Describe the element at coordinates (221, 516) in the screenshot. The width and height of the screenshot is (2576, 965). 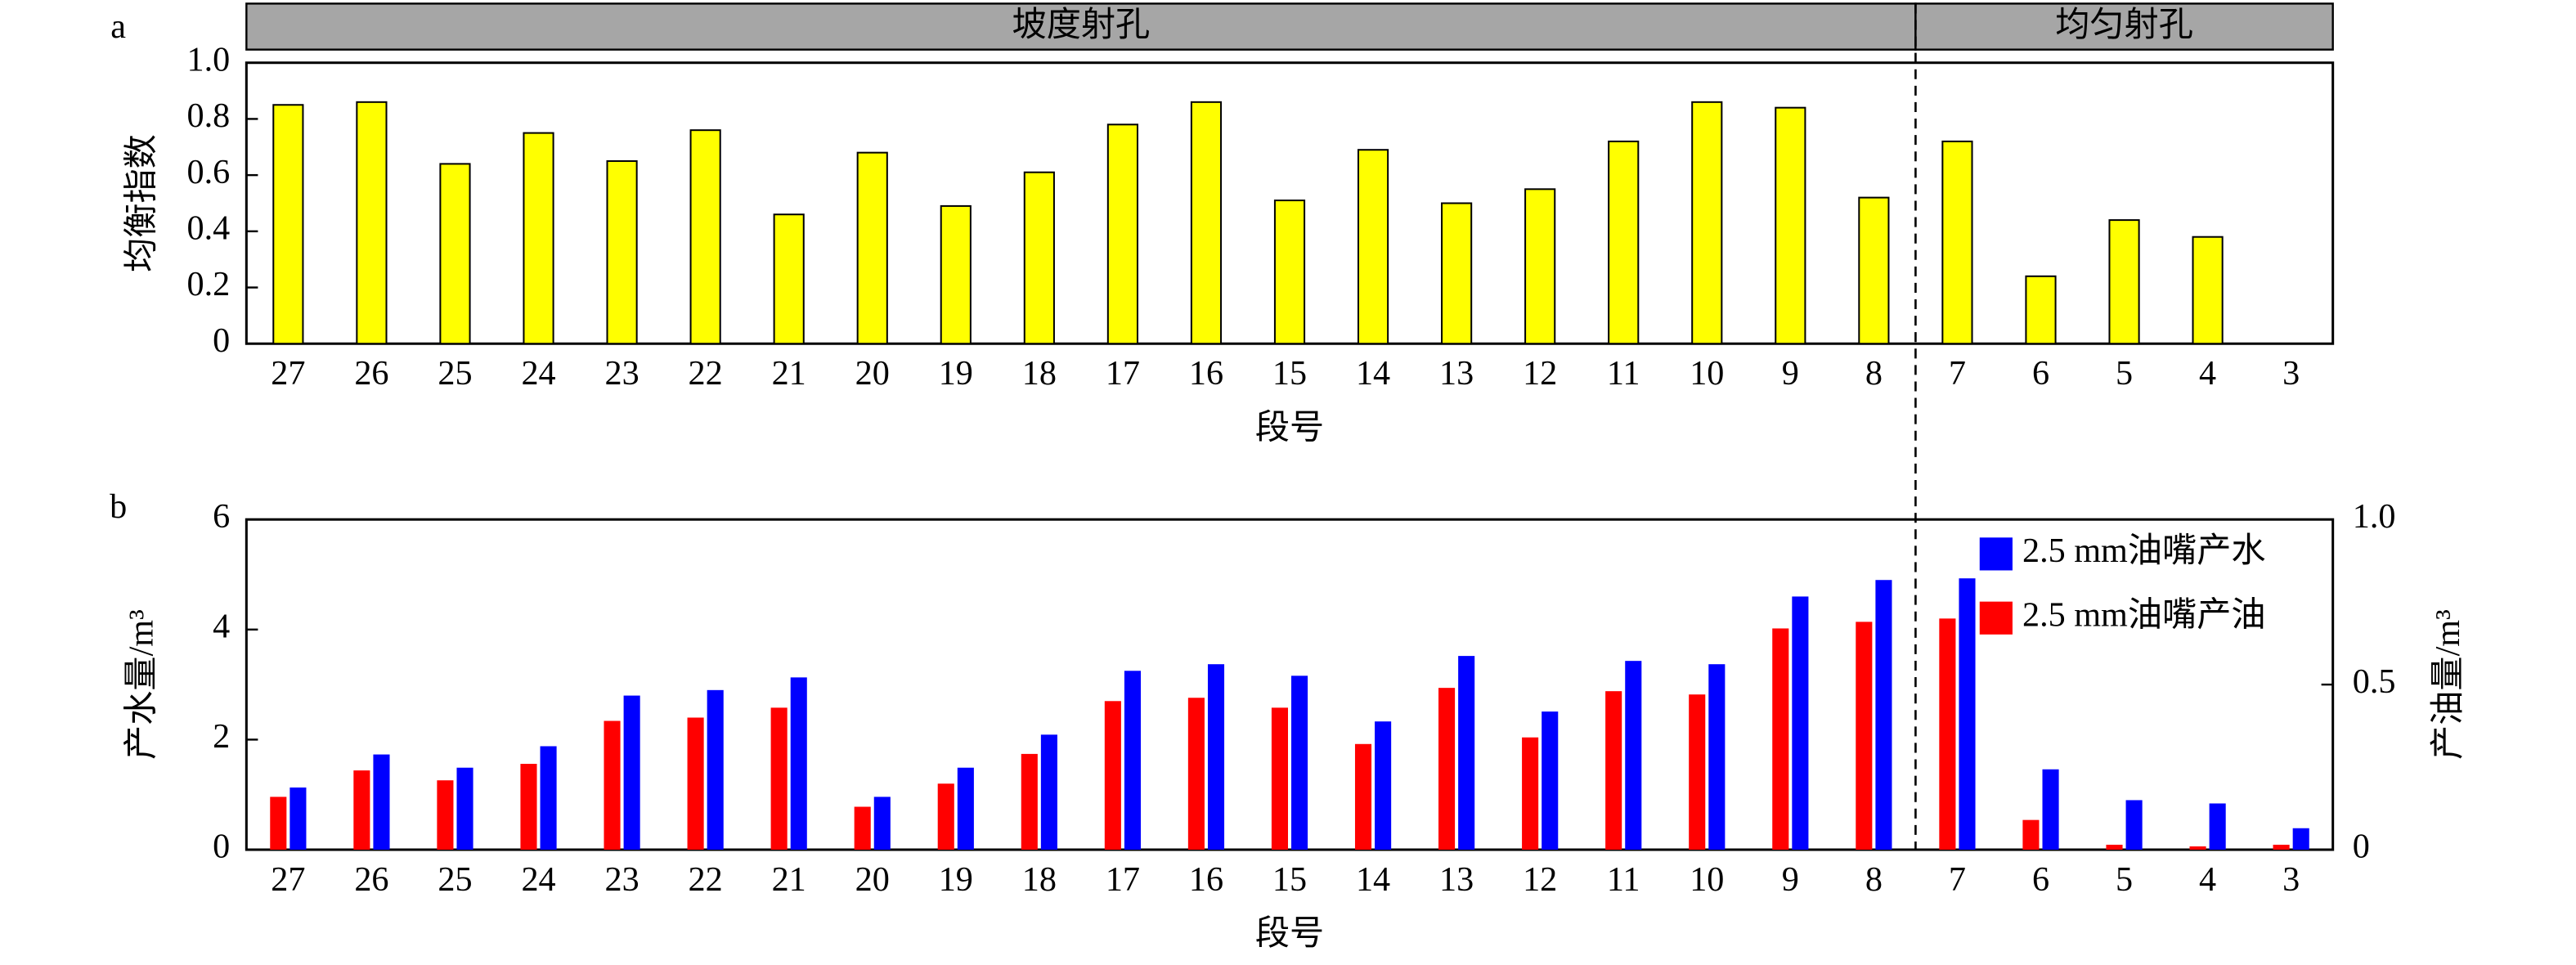
I see `y-tick-label: 6` at that location.